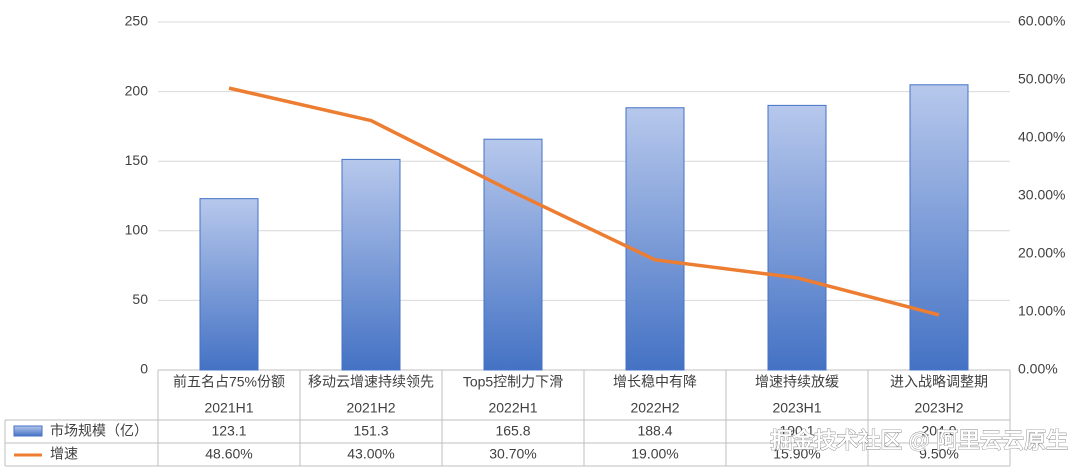 The width and height of the screenshot is (1080, 472). I want to click on y2-tick-label: 60.00%, so click(1041, 21).